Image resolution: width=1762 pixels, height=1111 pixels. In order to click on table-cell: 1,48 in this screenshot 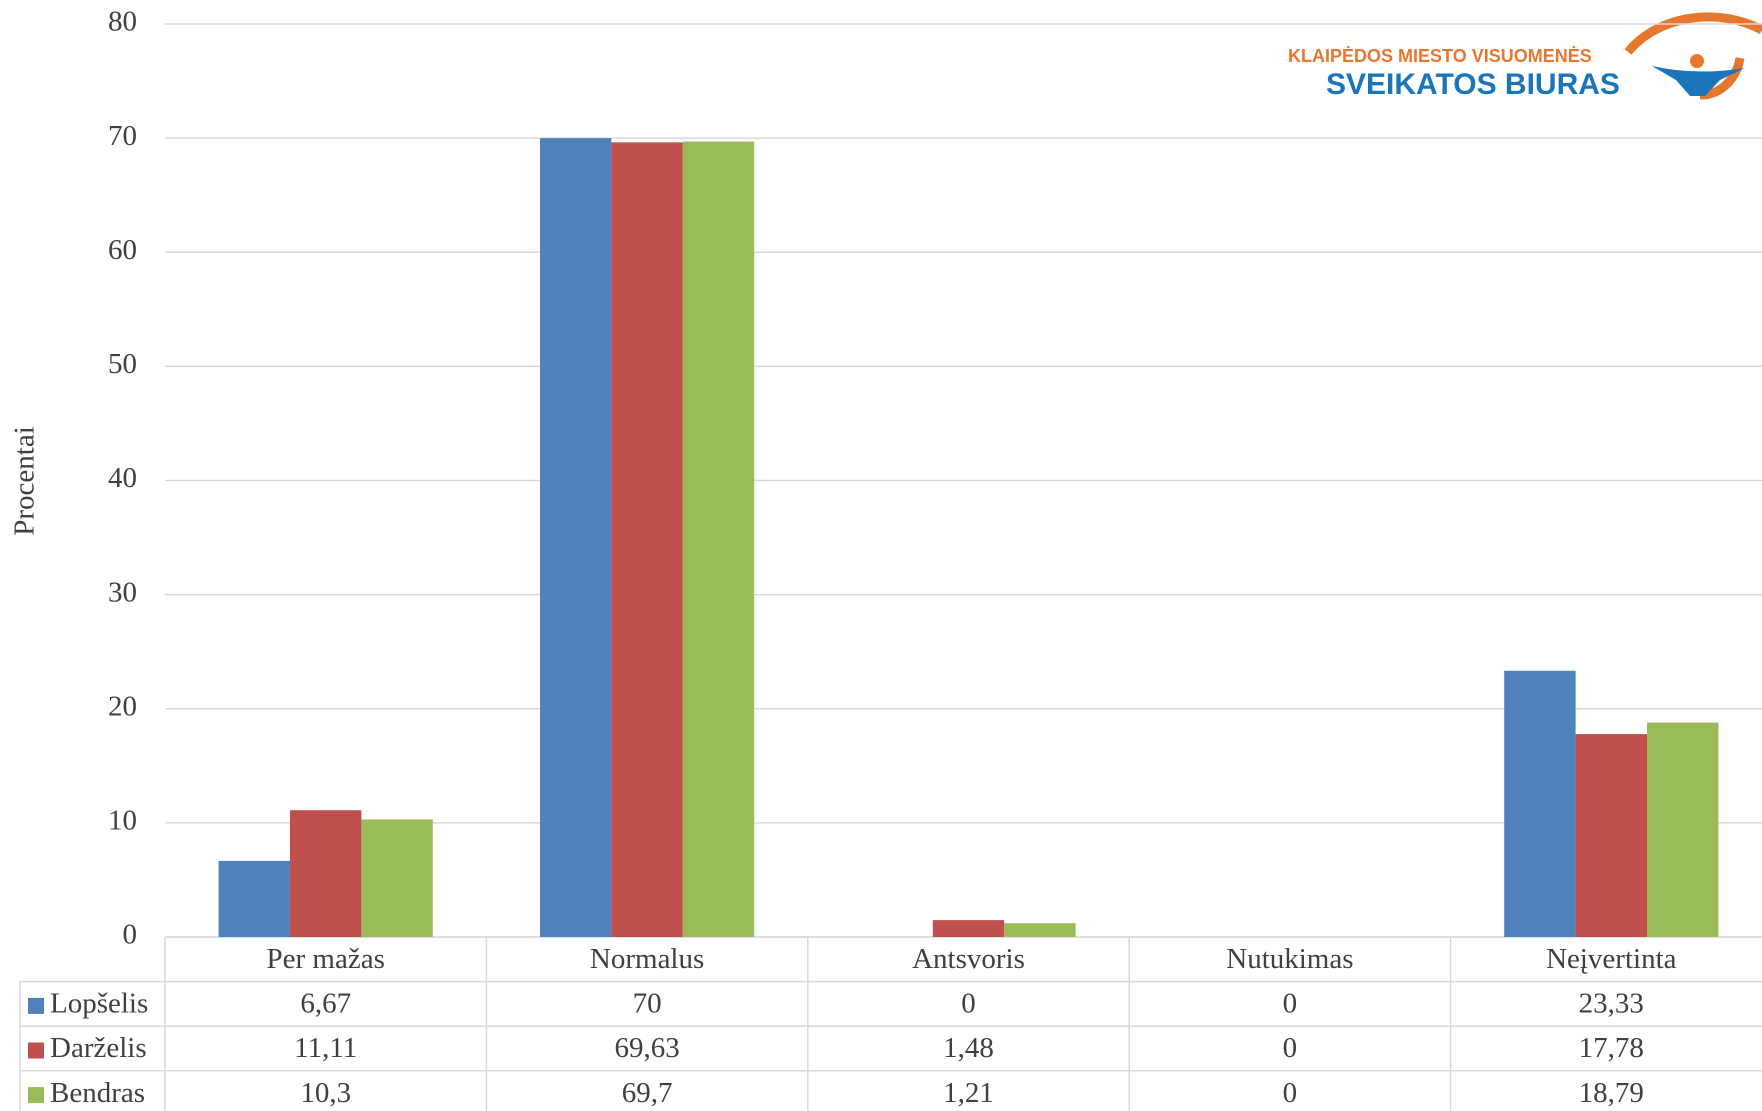, I will do `click(968, 1048)`.